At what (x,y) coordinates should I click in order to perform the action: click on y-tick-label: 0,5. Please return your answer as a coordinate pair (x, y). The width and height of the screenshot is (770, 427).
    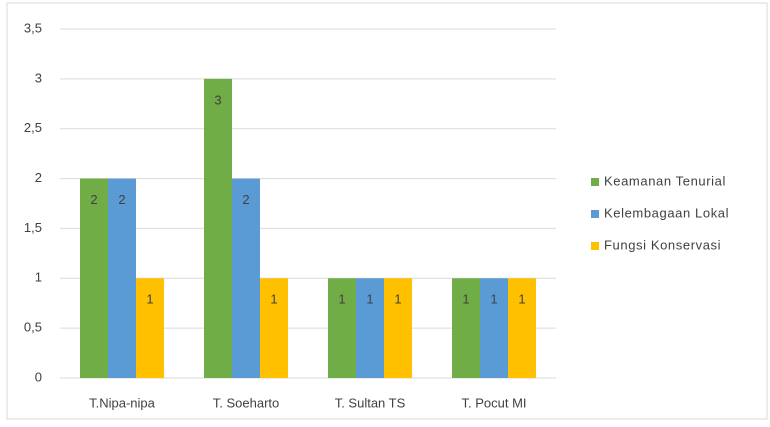
    Looking at the image, I should click on (33, 327).